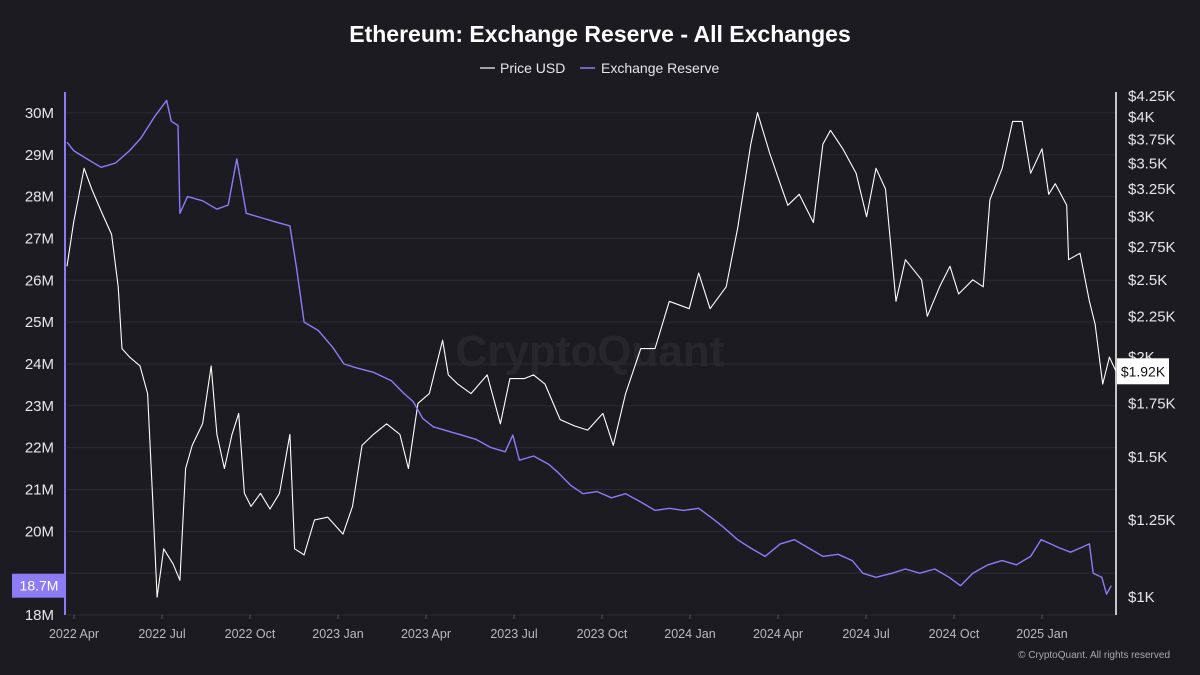  Describe the element at coordinates (39, 155) in the screenshot. I see `left-tick-label: 29M` at that location.